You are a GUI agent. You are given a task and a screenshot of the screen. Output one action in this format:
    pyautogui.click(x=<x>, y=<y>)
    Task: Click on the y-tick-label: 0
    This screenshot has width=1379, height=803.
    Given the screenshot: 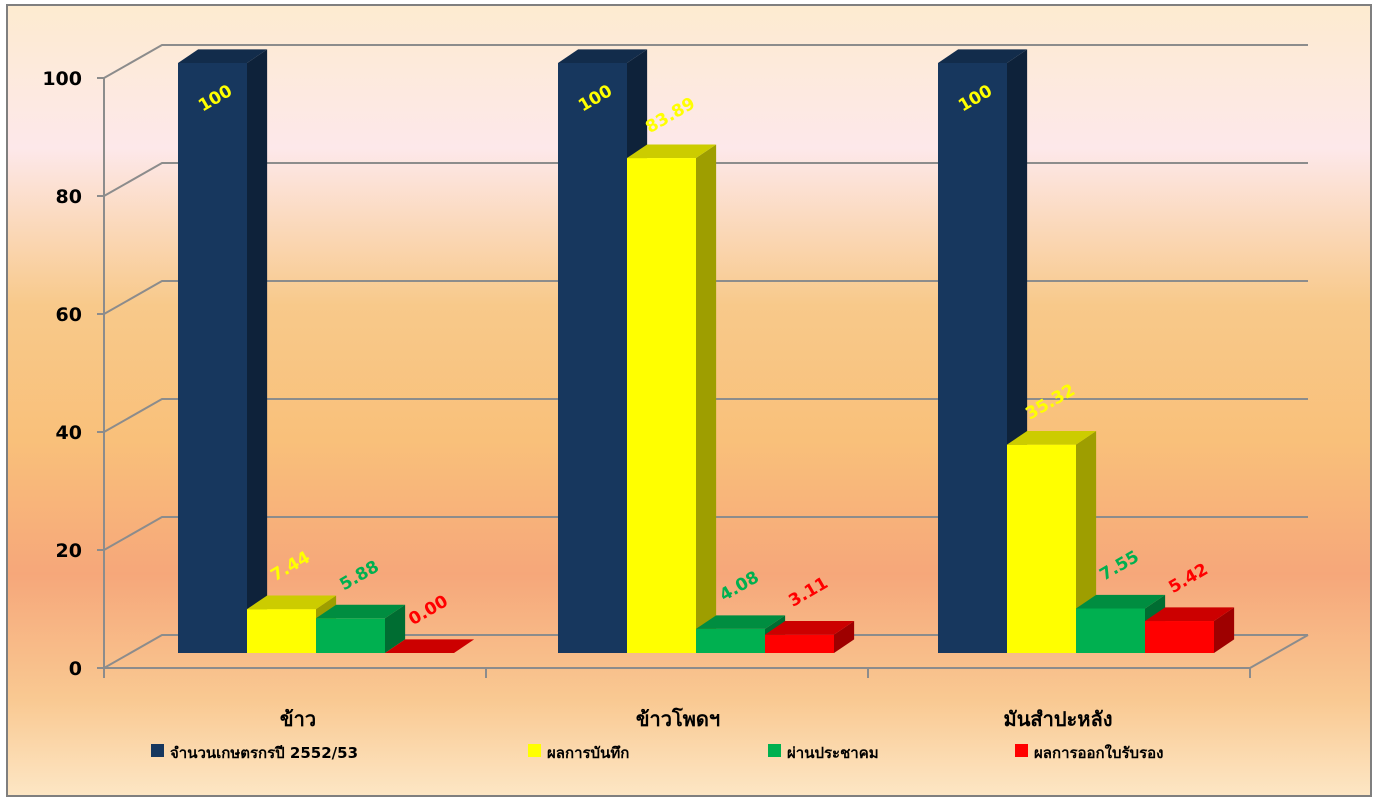 What is the action you would take?
    pyautogui.click(x=75, y=669)
    